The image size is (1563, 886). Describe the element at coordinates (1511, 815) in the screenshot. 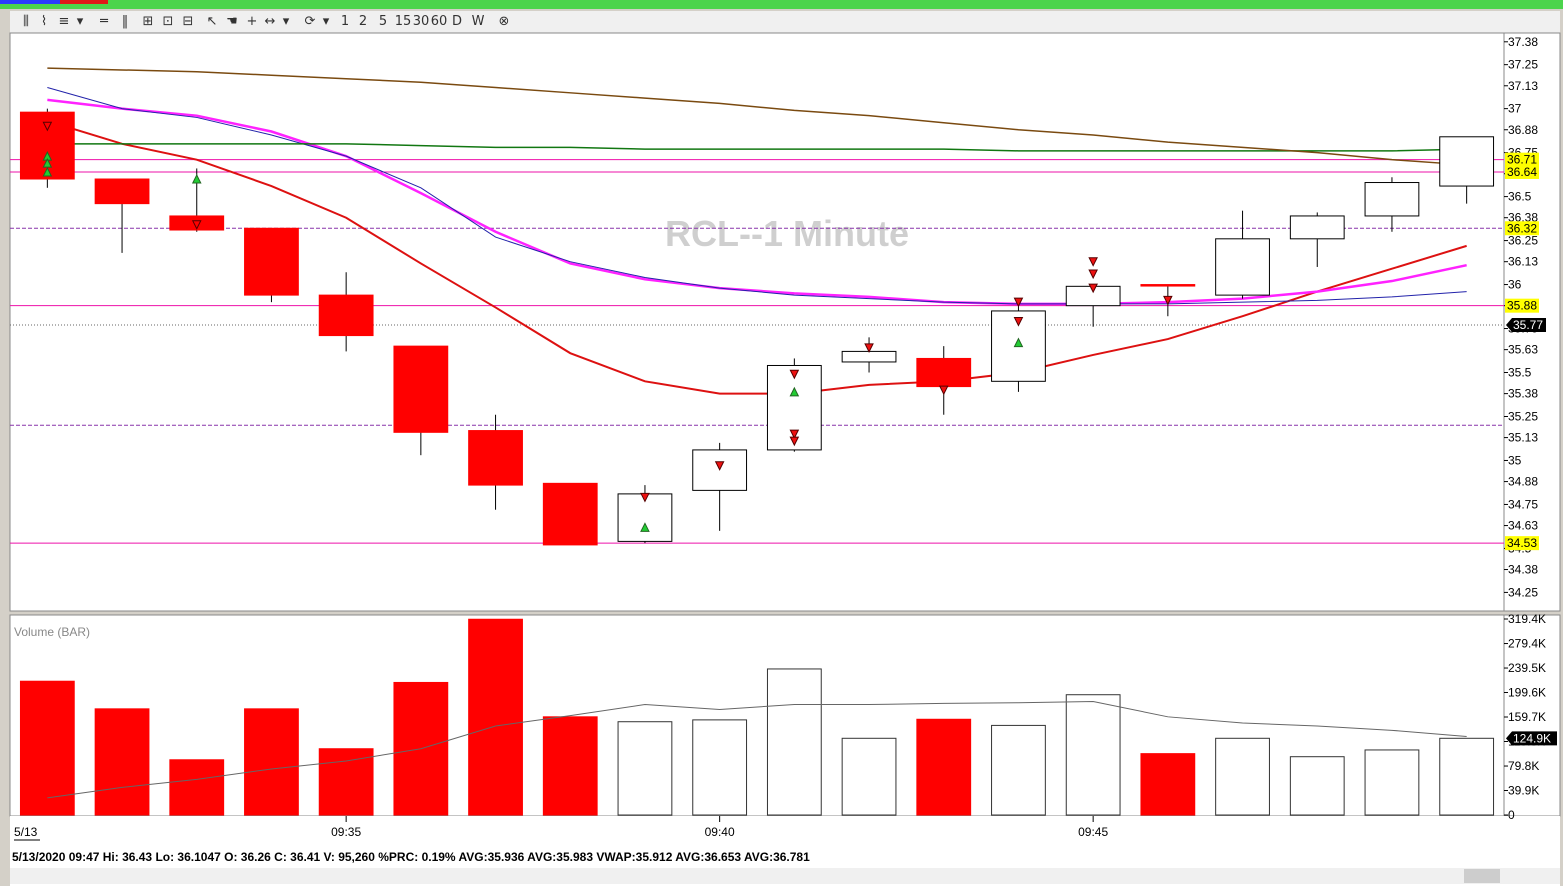

I see `volume-tick-label: 0` at that location.